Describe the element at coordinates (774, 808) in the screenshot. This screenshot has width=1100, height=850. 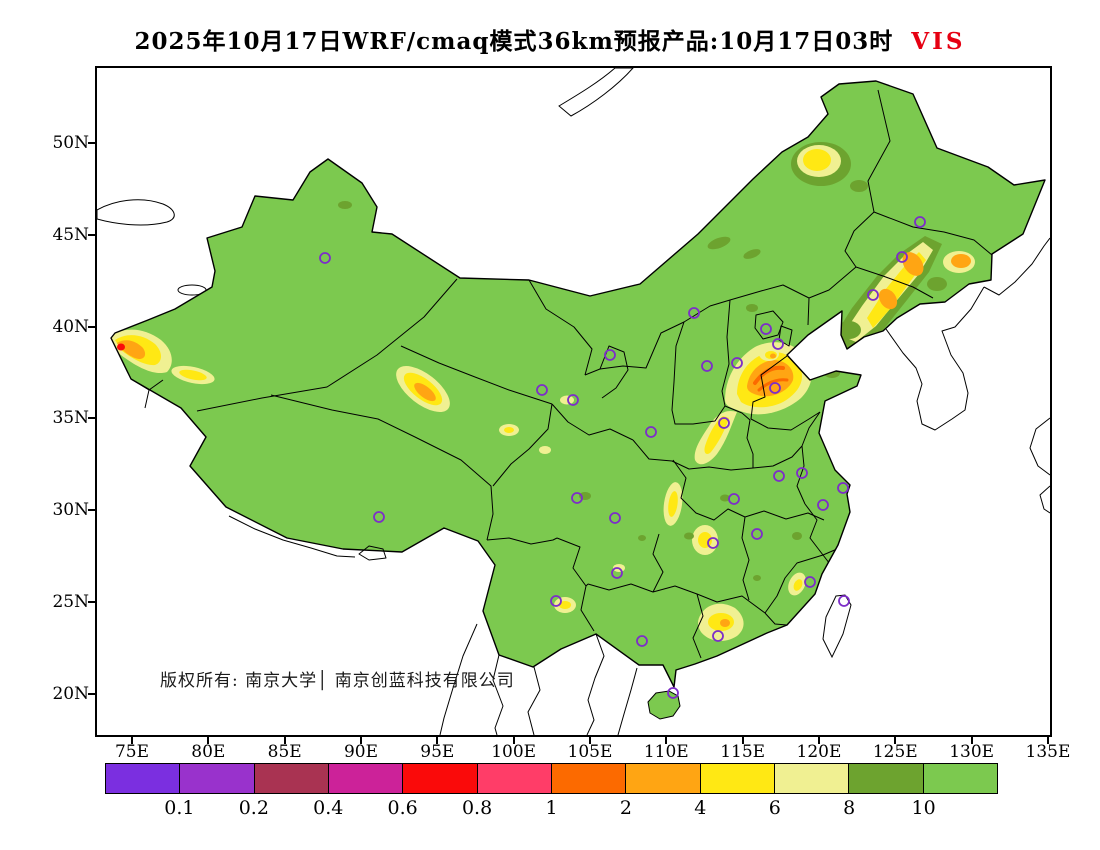
I see `colorbar-tick-label: 6` at that location.